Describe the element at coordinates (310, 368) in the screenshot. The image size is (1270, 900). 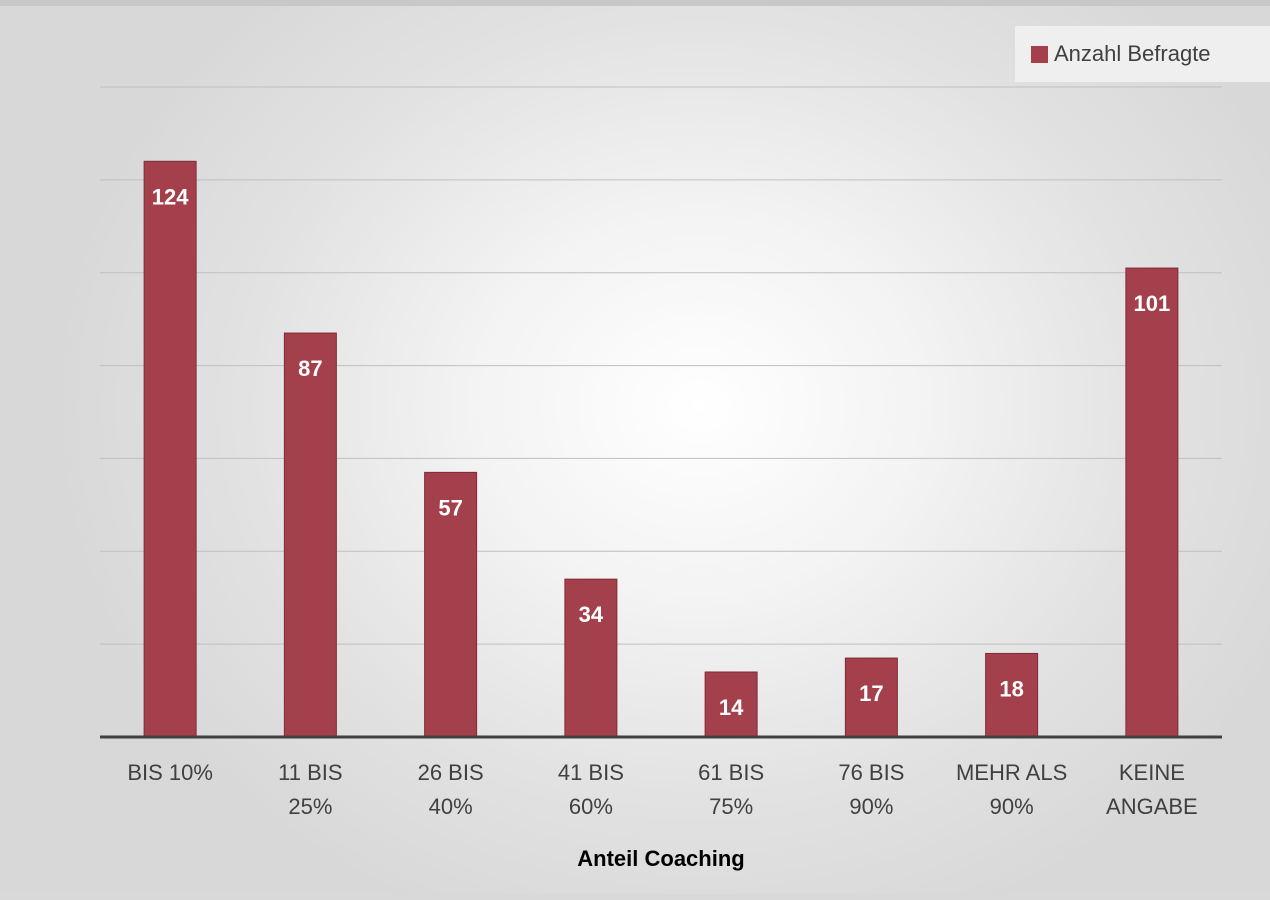
I see `data-label: 87` at that location.